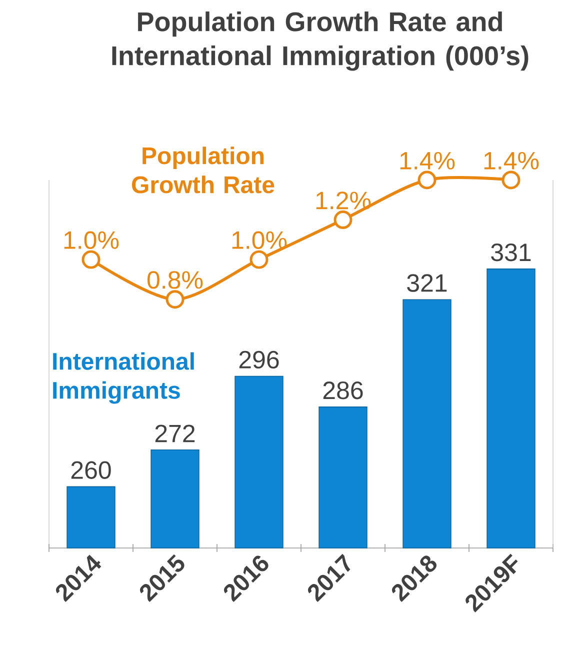 The height and width of the screenshot is (646, 573). Describe the element at coordinates (427, 283) in the screenshot. I see `data-label: 321` at that location.